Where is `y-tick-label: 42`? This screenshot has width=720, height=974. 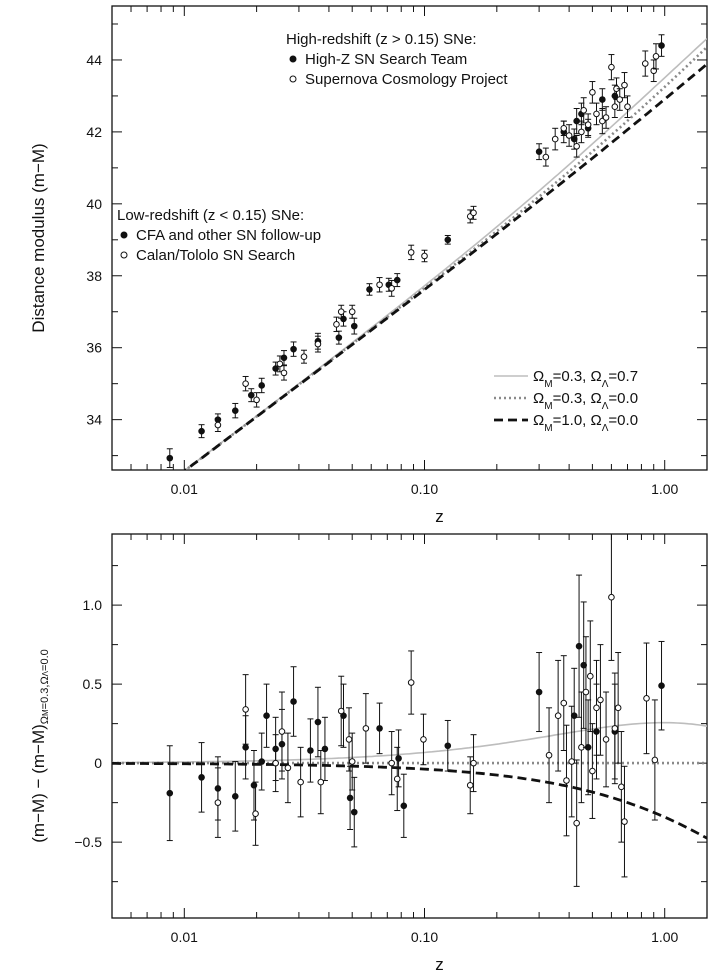 y-tick-label: 42 is located at coordinates (94, 132).